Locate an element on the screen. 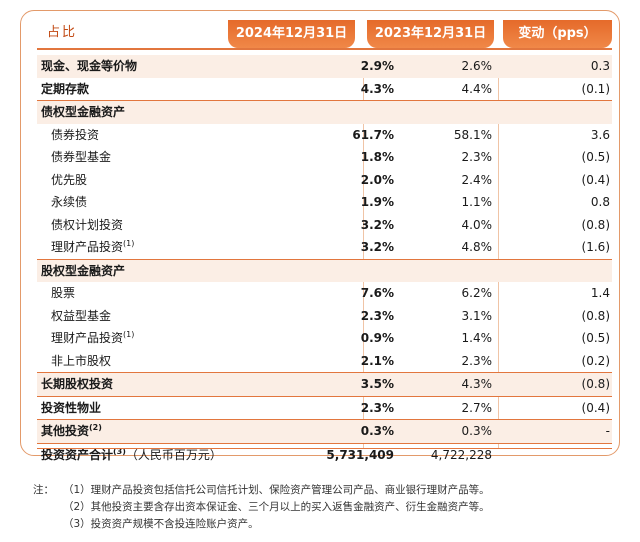 The width and height of the screenshot is (640, 542). row-label-text: 债券型基金 is located at coordinates (81, 157).